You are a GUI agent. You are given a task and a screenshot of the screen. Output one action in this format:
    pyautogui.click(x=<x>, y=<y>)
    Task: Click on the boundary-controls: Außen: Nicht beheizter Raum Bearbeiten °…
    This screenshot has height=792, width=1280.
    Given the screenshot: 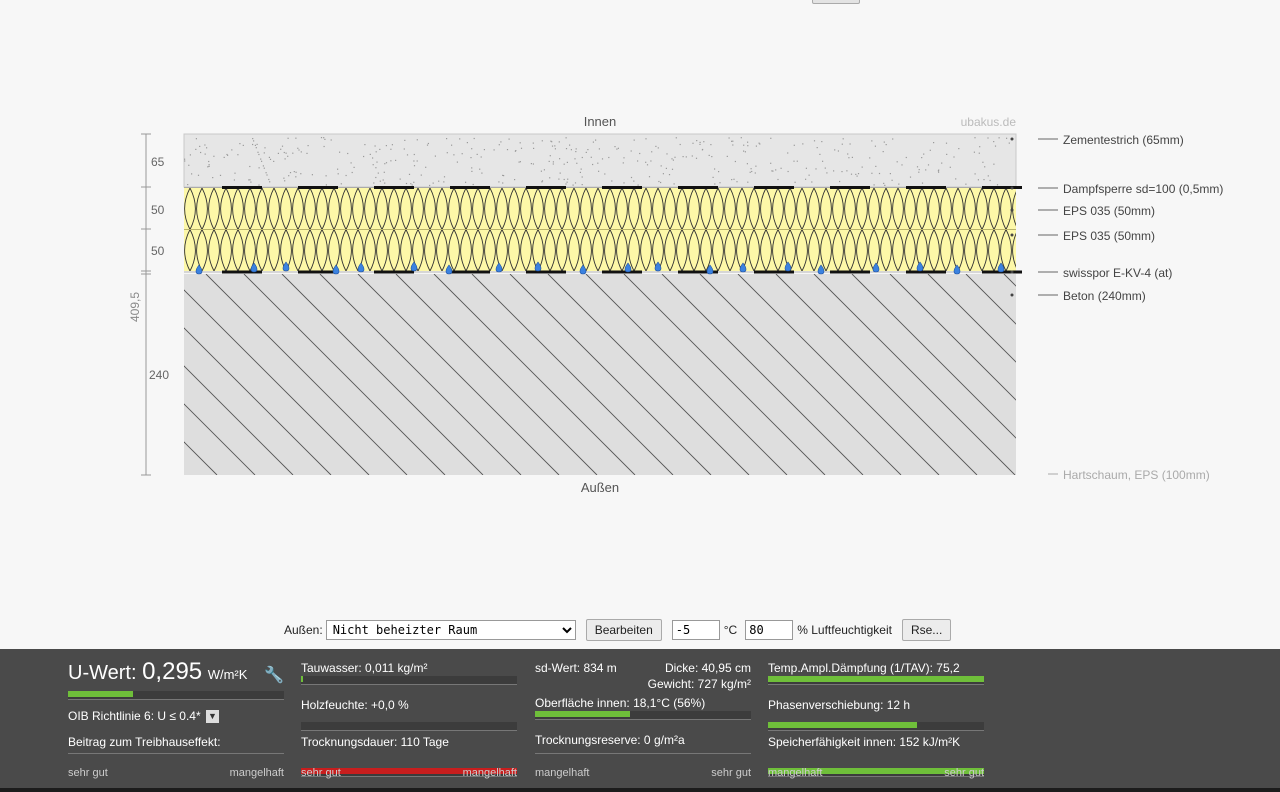 What is the action you would take?
    pyautogui.click(x=618, y=630)
    